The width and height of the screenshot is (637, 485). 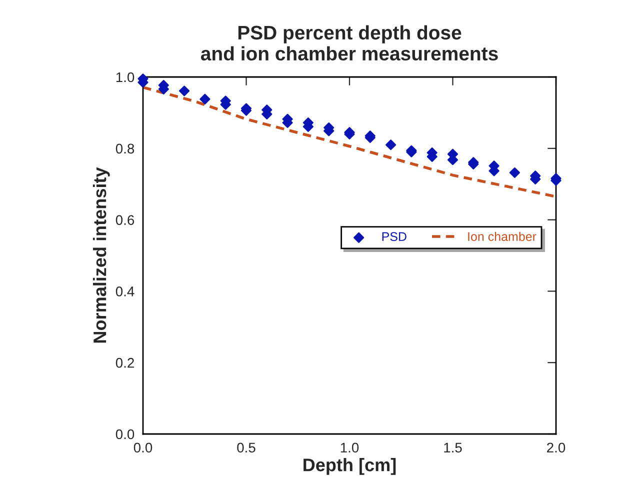 What do you see at coordinates (556, 447) in the screenshot?
I see `x-tick-label: 2.0` at bounding box center [556, 447].